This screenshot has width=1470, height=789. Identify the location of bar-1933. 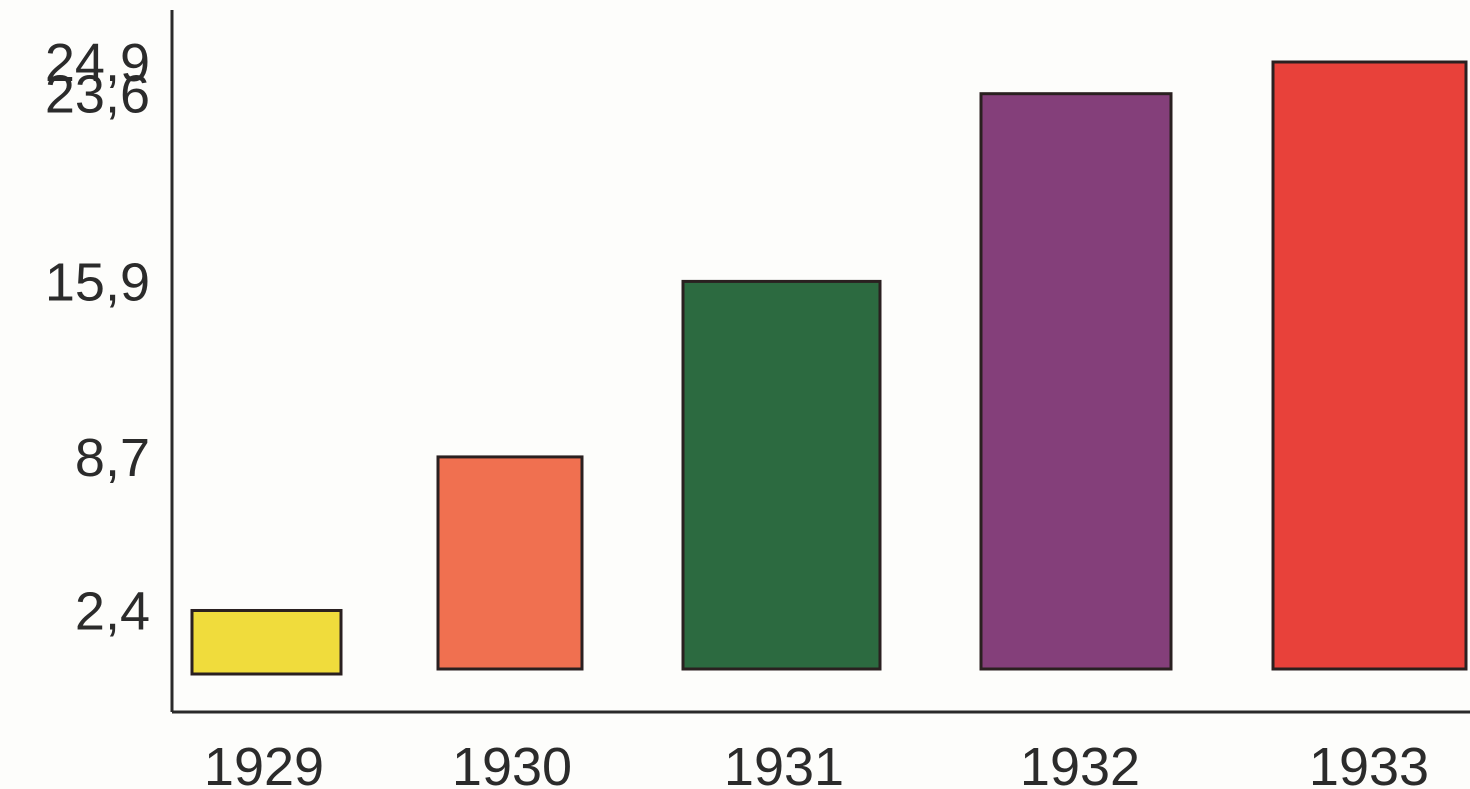
(1369, 365).